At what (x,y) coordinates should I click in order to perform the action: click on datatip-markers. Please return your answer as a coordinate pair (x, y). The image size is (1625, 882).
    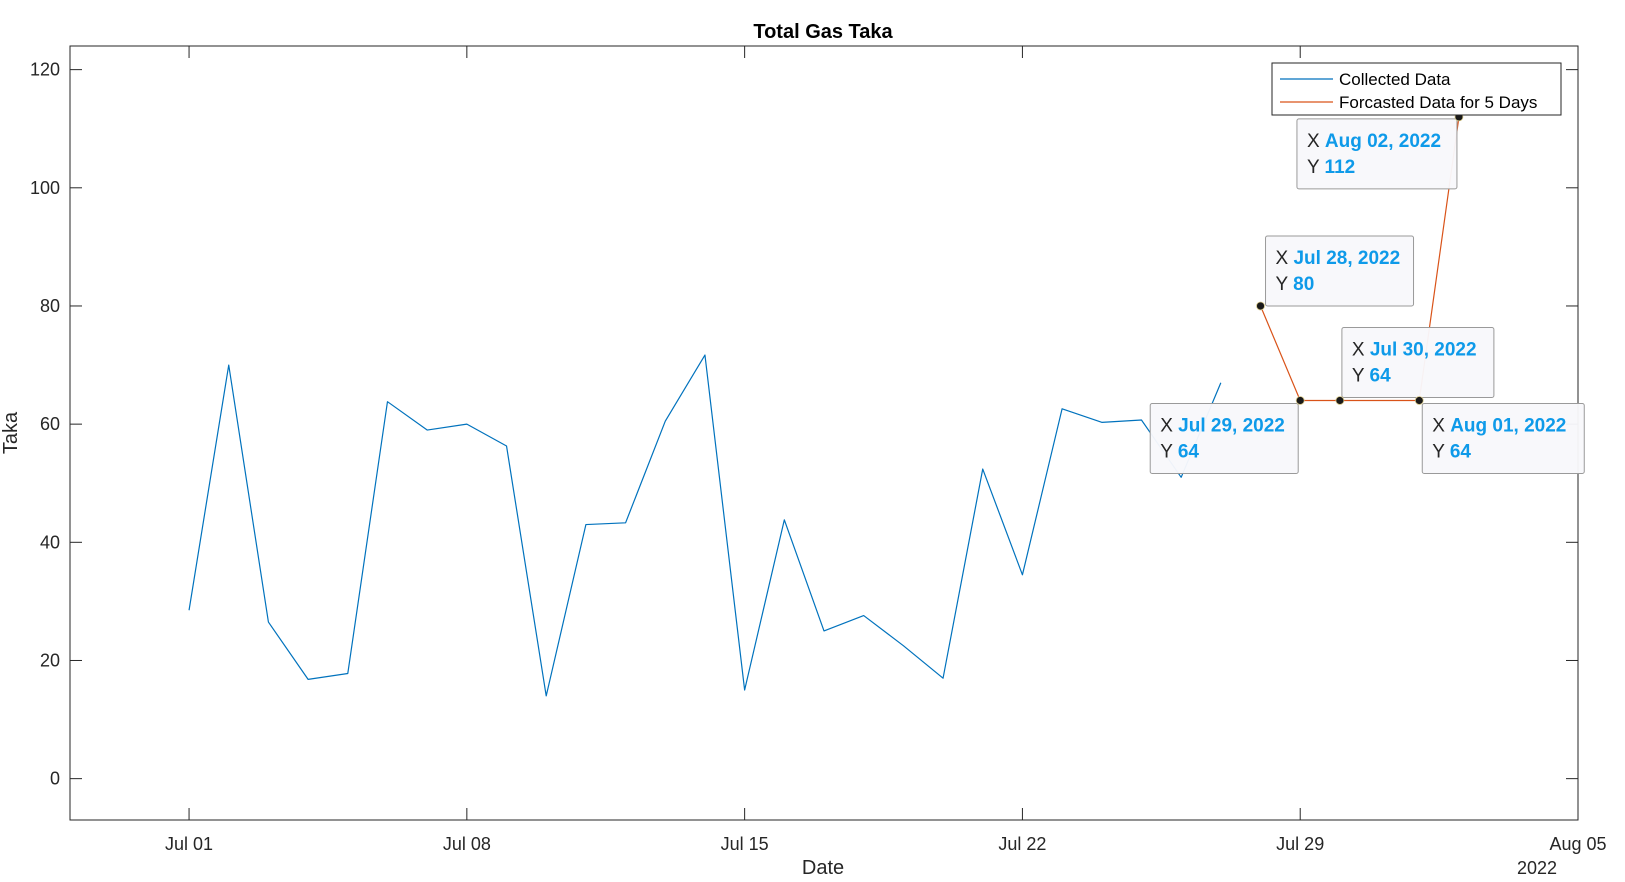
    Looking at the image, I should click on (1360, 258).